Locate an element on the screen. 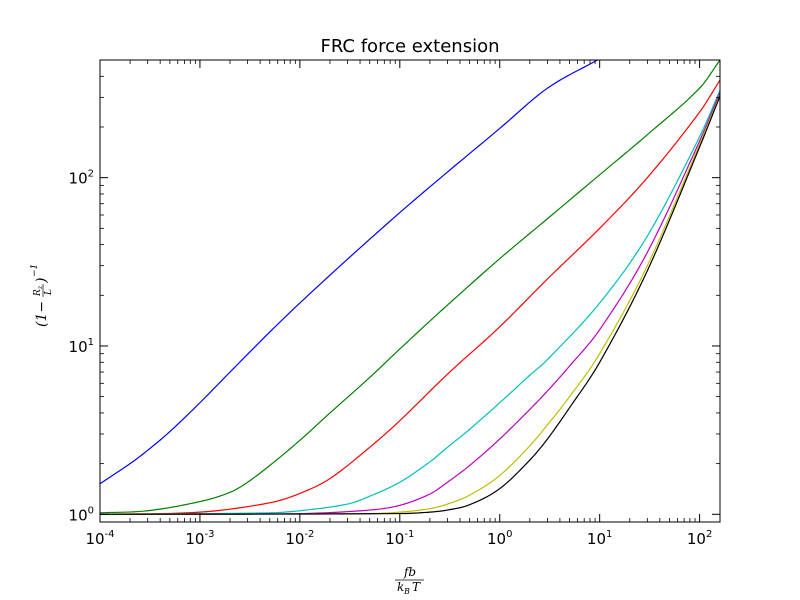  y-axis-label: (1− R z L ) −1 is located at coordinates (42, 295).